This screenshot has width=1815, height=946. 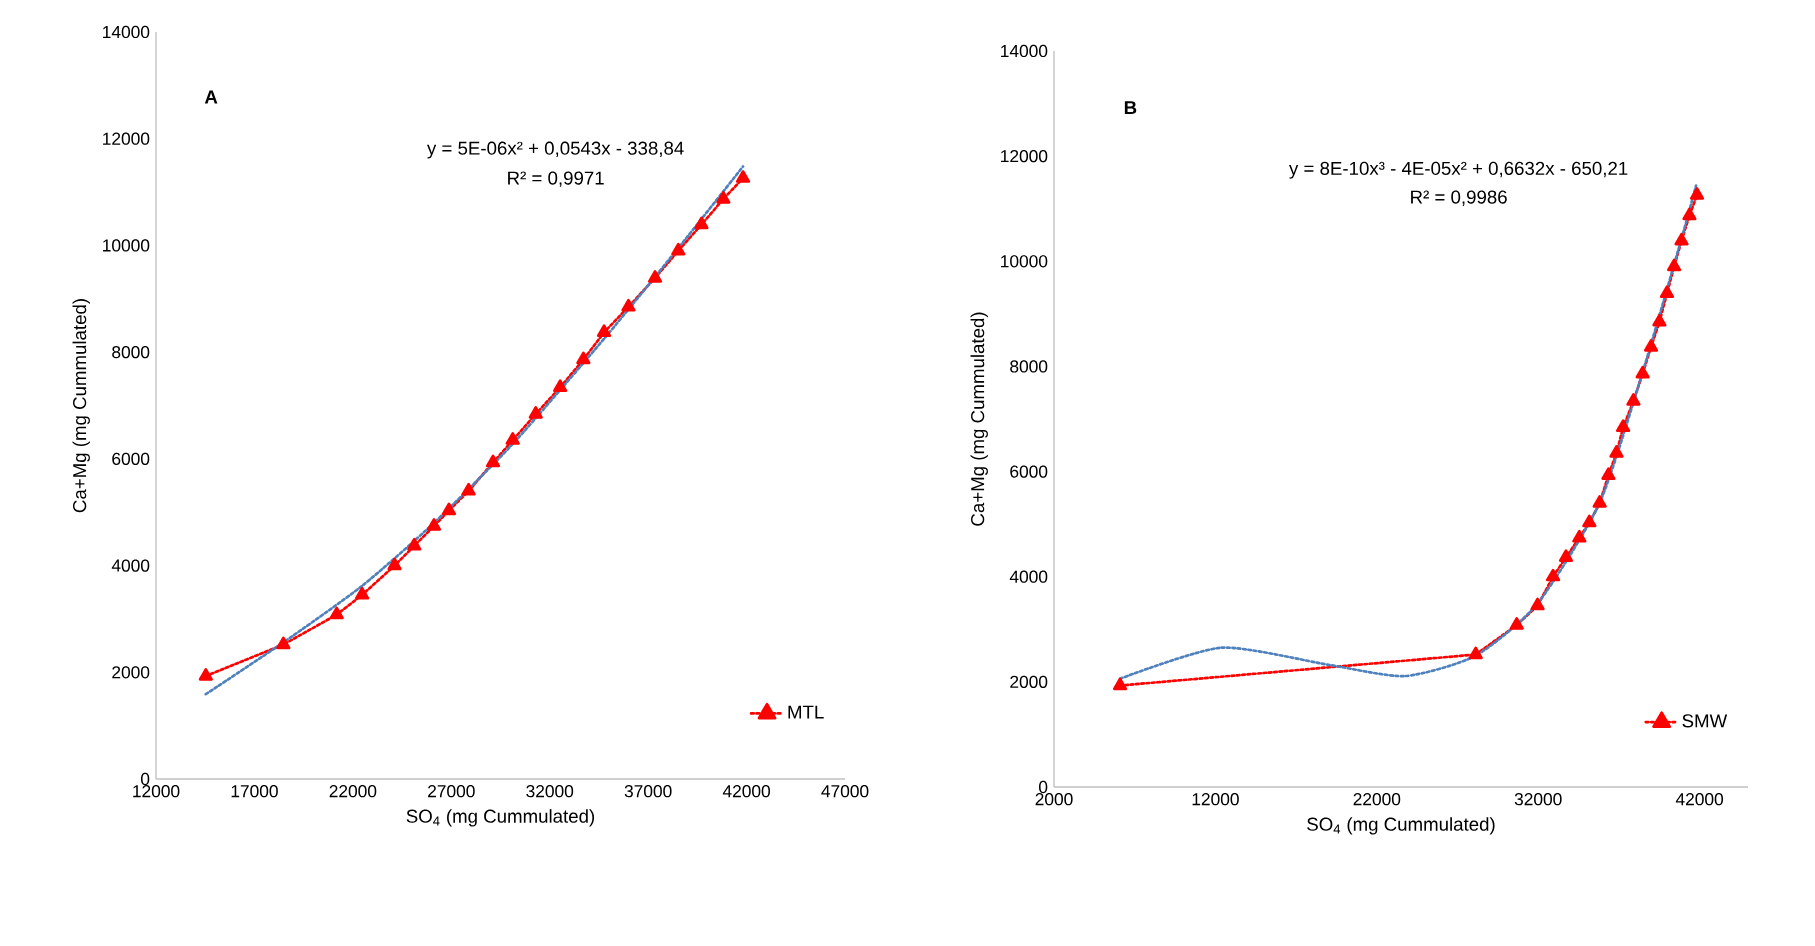 What do you see at coordinates (1705, 721) in the screenshot?
I see `legend-label: SMW` at bounding box center [1705, 721].